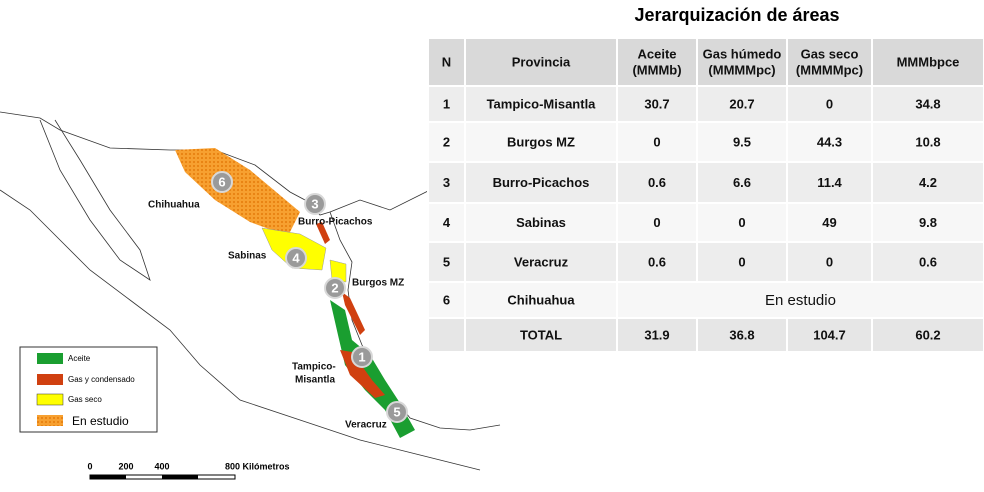  What do you see at coordinates (446, 261) in the screenshot?
I see `table-text: 5` at bounding box center [446, 261].